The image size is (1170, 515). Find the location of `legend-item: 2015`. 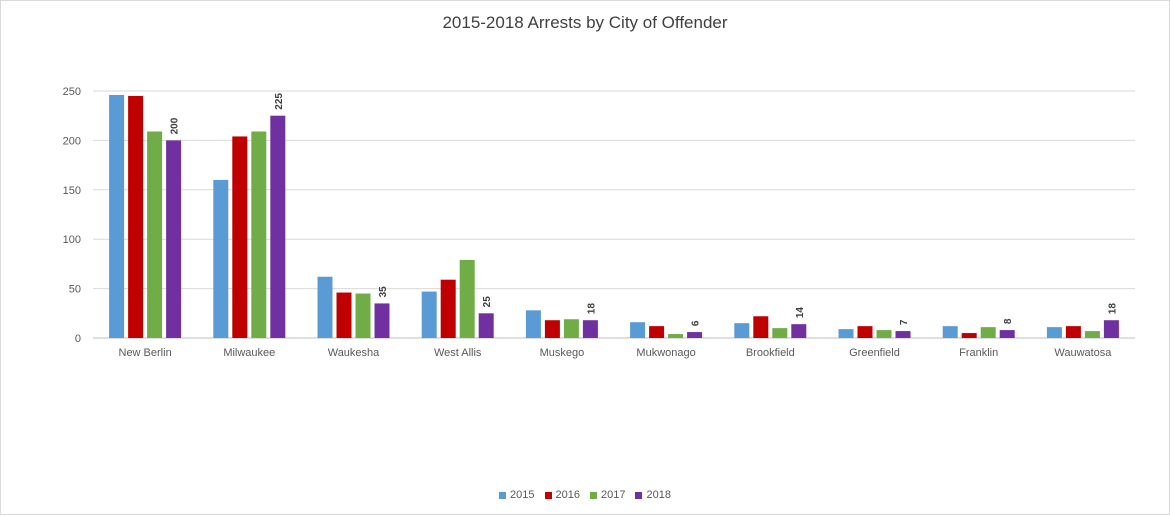

legend-item: 2015 is located at coordinates (517, 495).